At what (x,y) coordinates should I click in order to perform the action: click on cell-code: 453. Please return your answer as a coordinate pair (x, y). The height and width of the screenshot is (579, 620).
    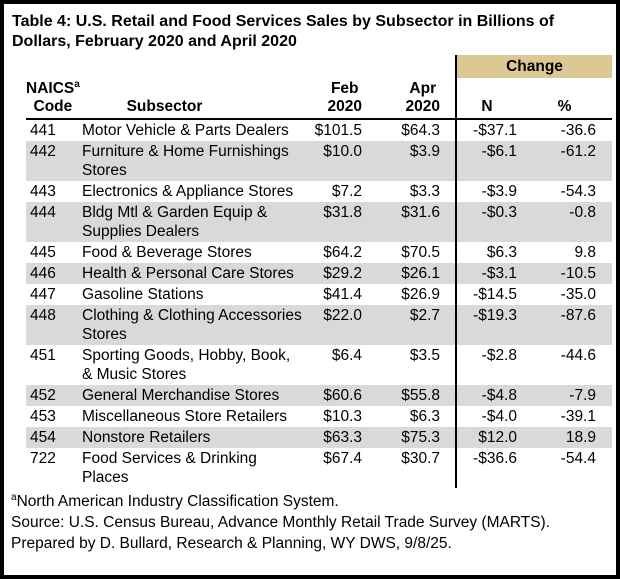
    Looking at the image, I should click on (43, 416).